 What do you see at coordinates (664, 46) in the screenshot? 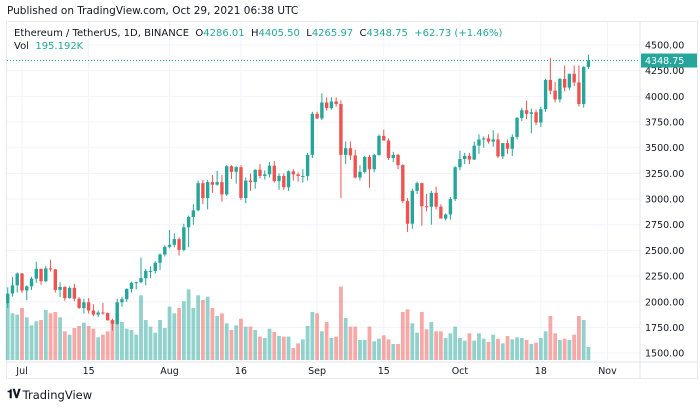
I see `price-tick-label: 4500.00` at bounding box center [664, 46].